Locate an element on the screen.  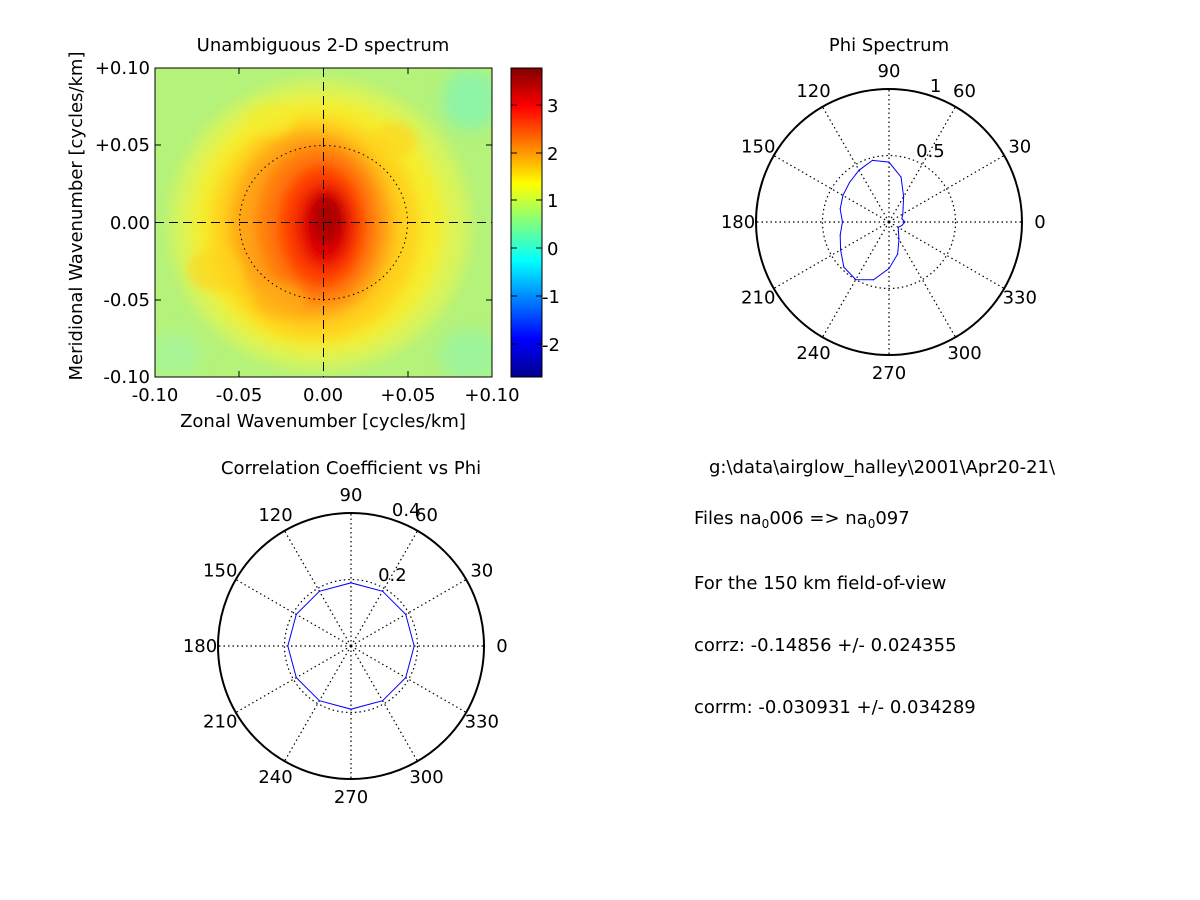
polar-series-line is located at coordinates (872, 220).